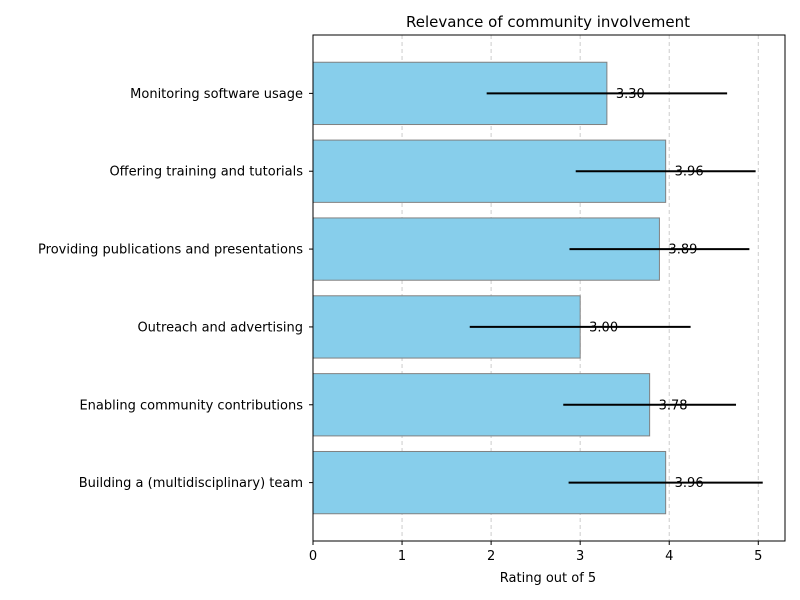  What do you see at coordinates (491, 556) in the screenshot?
I see `x-tick-label: 2` at bounding box center [491, 556].